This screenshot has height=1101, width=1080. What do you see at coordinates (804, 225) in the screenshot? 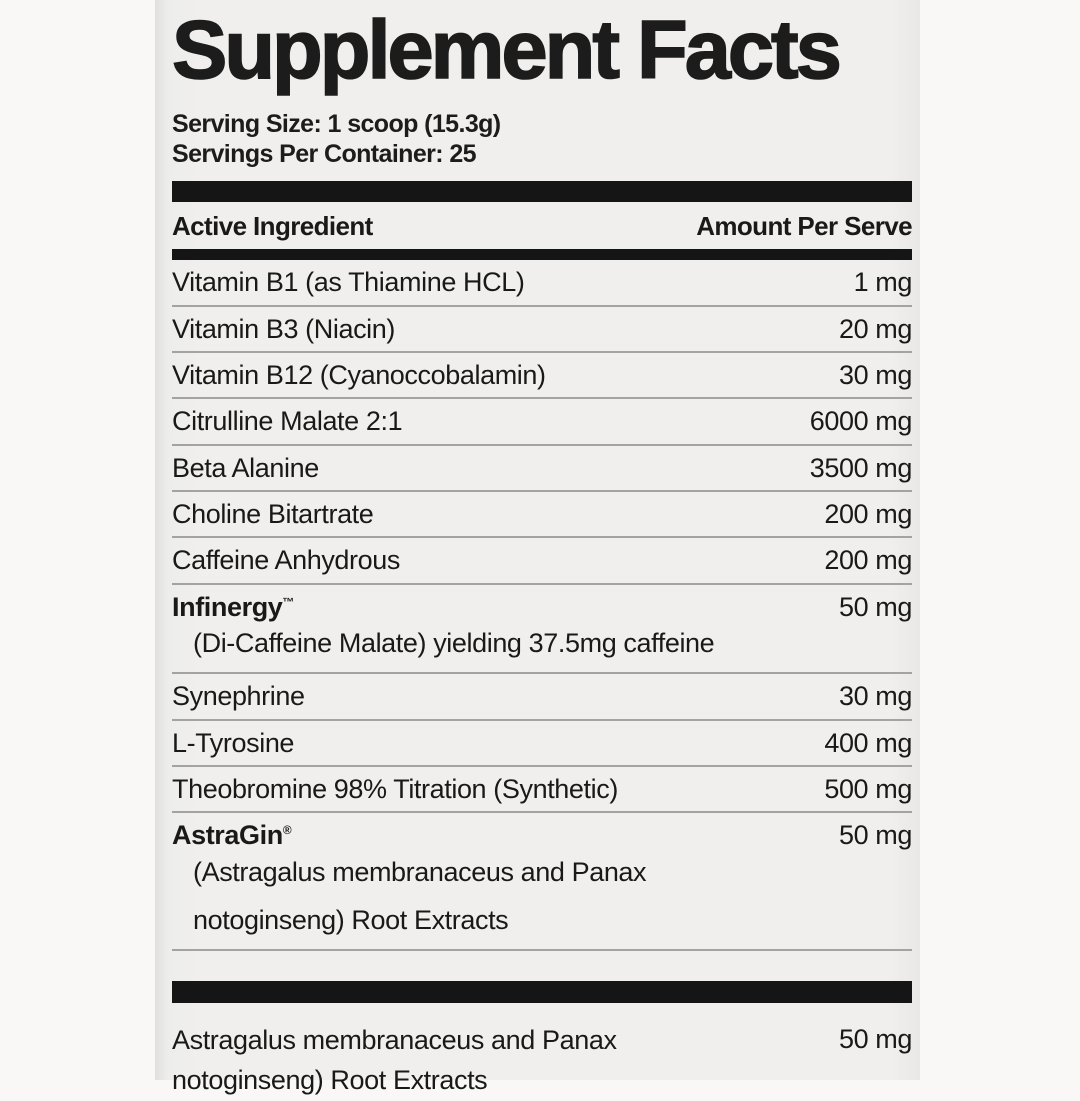
I see `column-header-amount: Amount Per Serve` at bounding box center [804, 225].